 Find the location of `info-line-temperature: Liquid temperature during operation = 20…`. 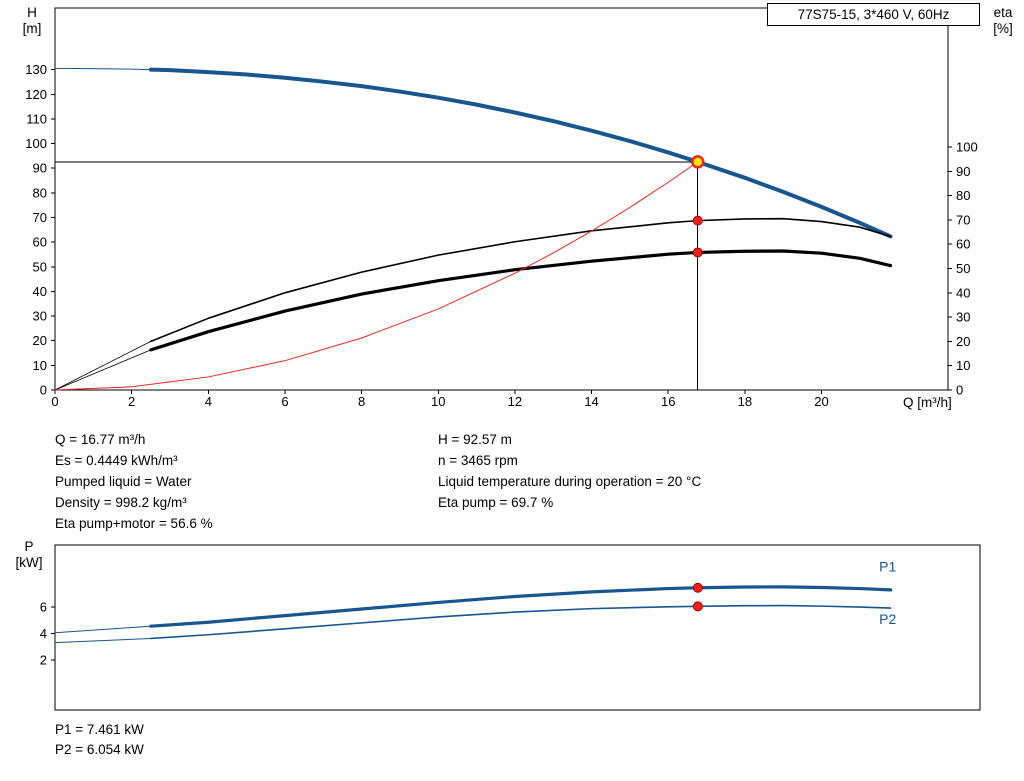

info-line-temperature: Liquid temperature during operation = 20… is located at coordinates (570, 481).